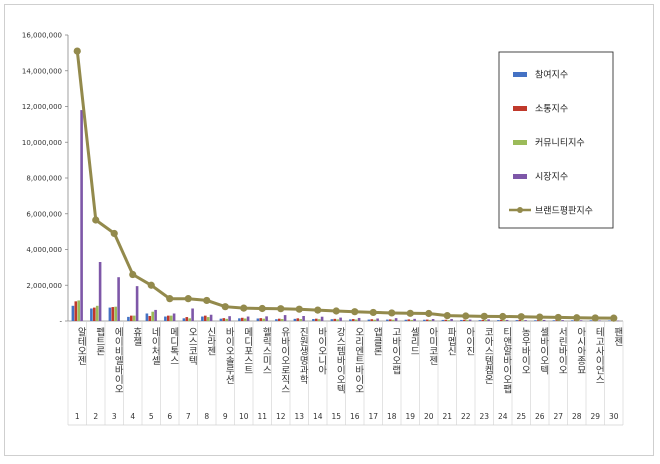 This screenshot has width=660, height=464. What do you see at coordinates (44, 250) in the screenshot?
I see `y-tick-label: 4,000,000` at bounding box center [44, 250].